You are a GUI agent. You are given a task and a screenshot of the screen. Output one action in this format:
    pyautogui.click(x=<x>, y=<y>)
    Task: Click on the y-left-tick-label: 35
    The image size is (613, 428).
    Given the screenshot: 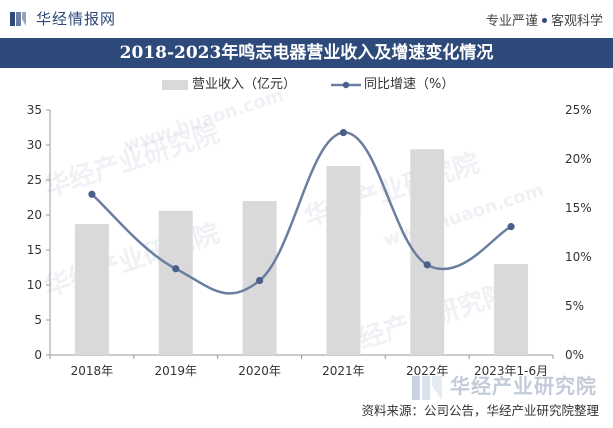 What is the action you would take?
    pyautogui.click(x=34, y=110)
    